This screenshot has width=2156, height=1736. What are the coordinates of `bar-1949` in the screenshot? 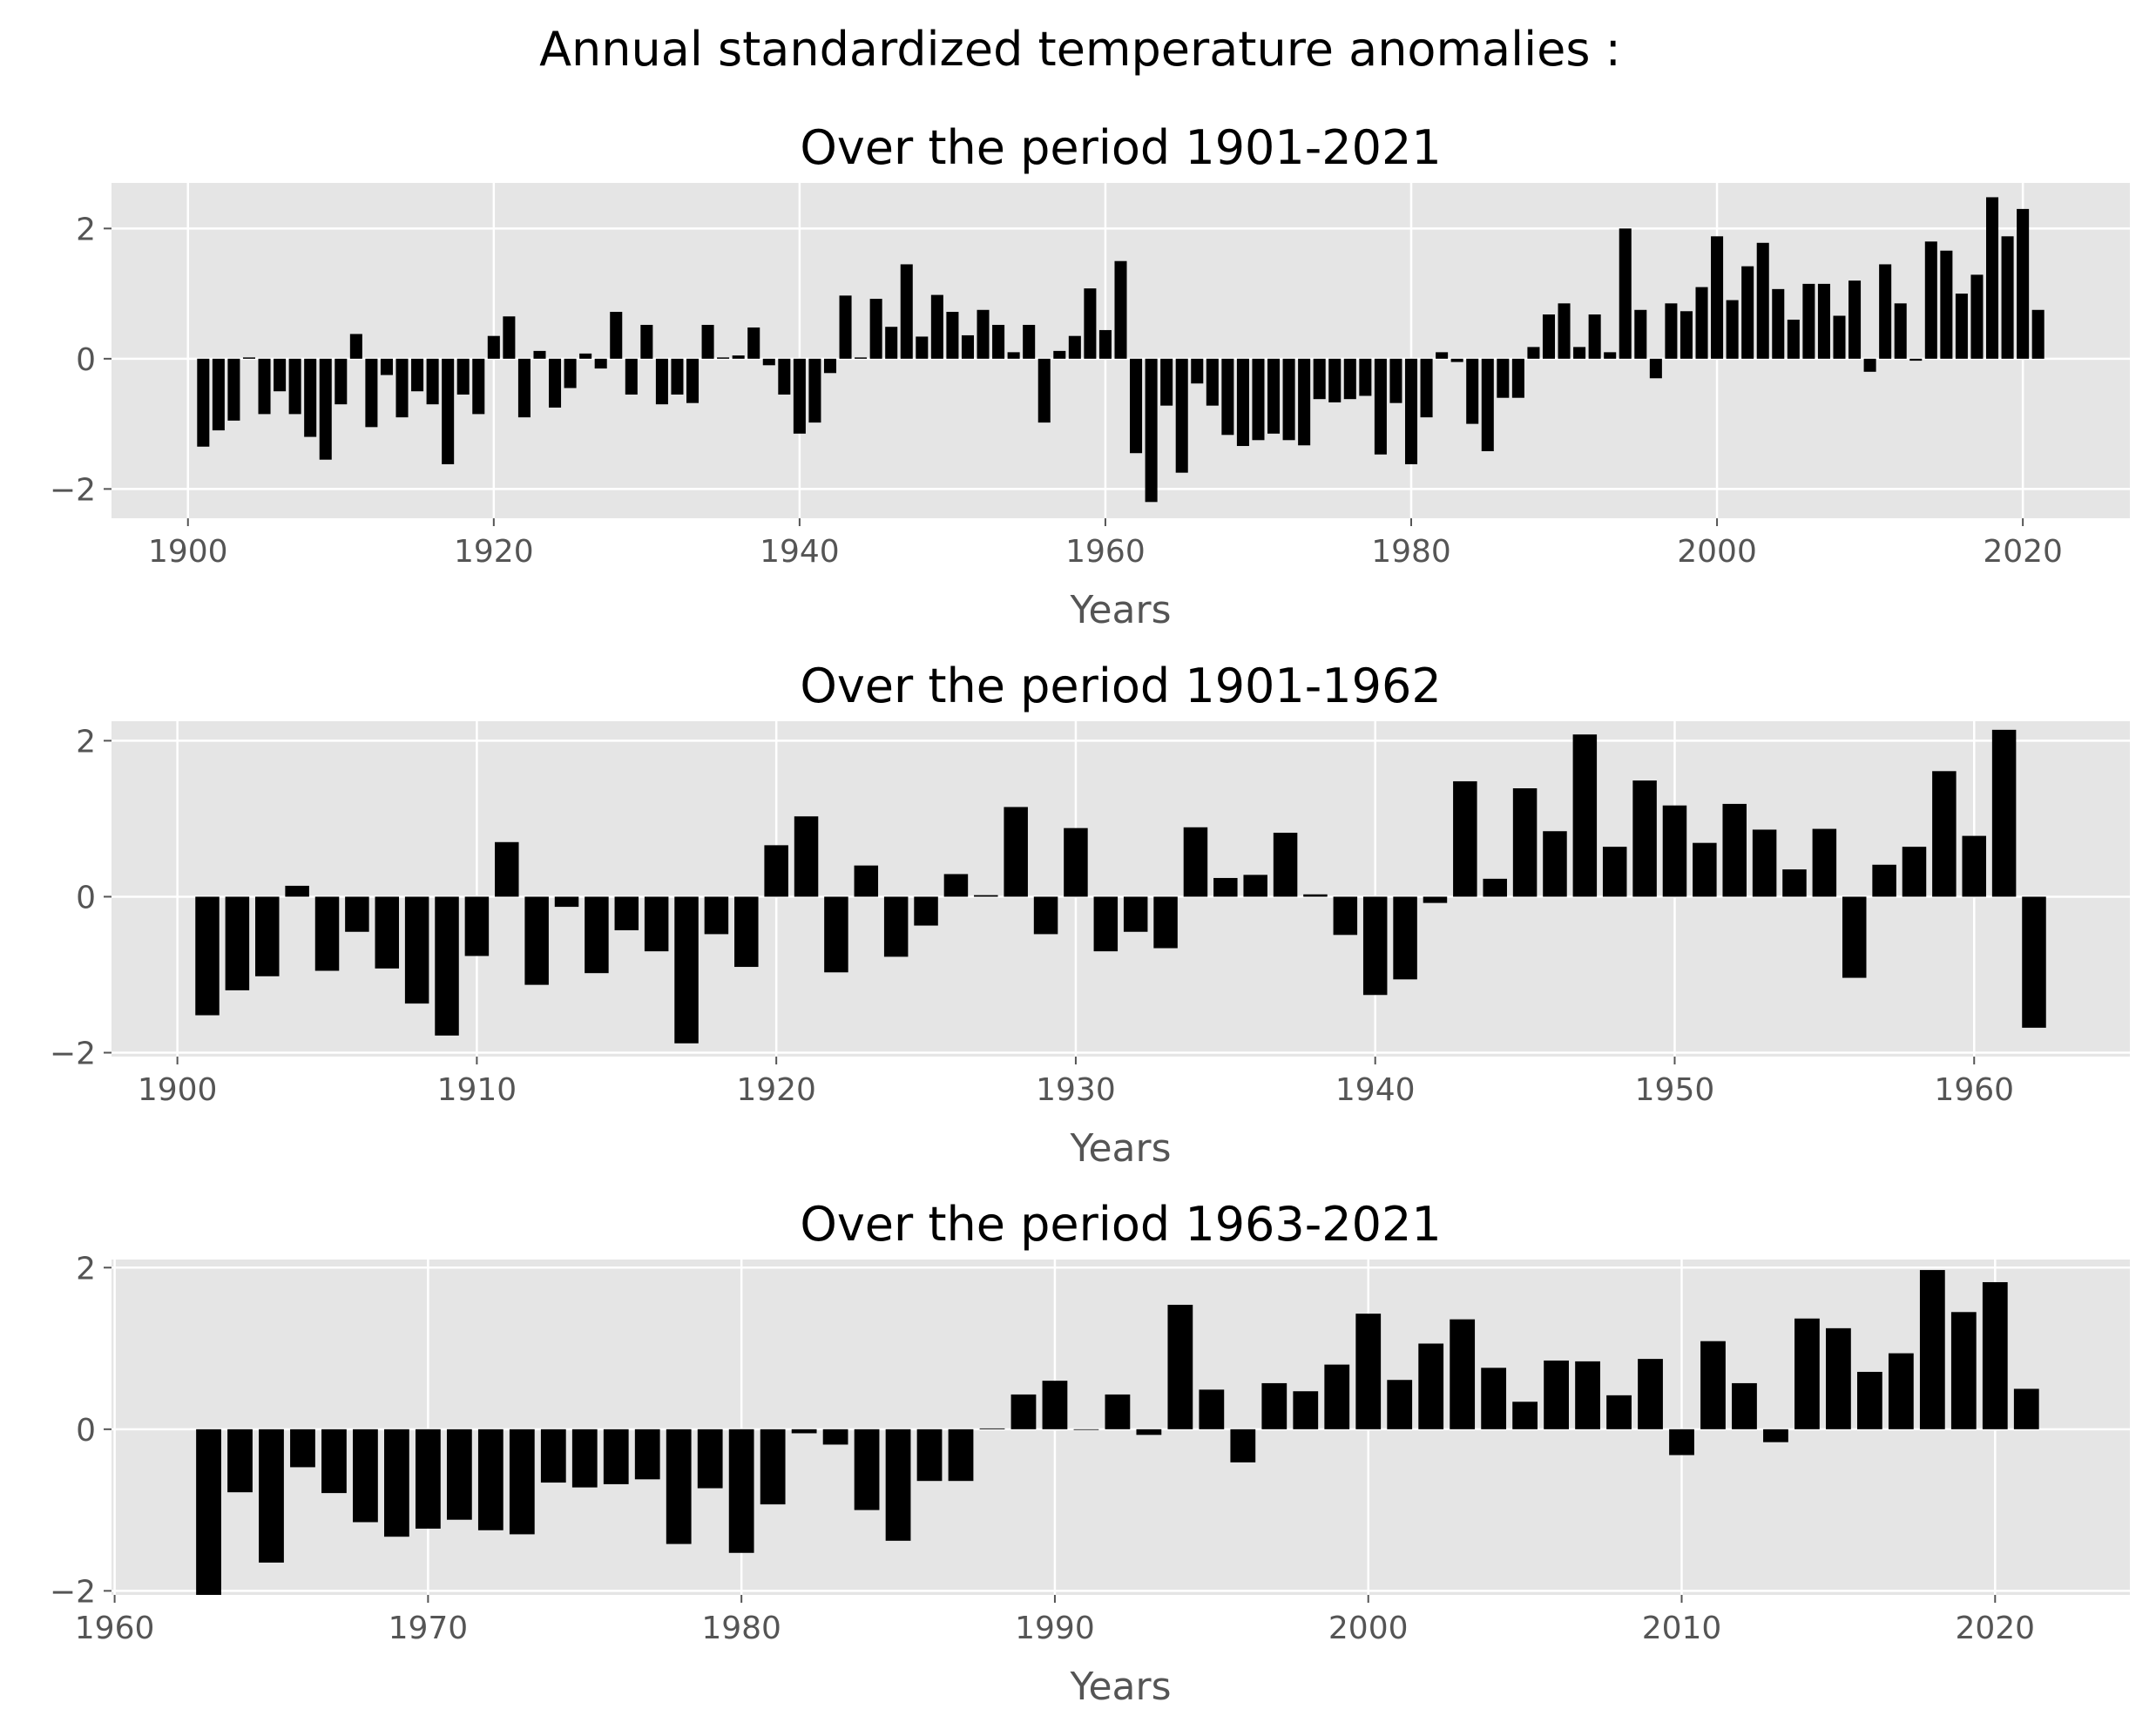 It's located at (1644, 838).